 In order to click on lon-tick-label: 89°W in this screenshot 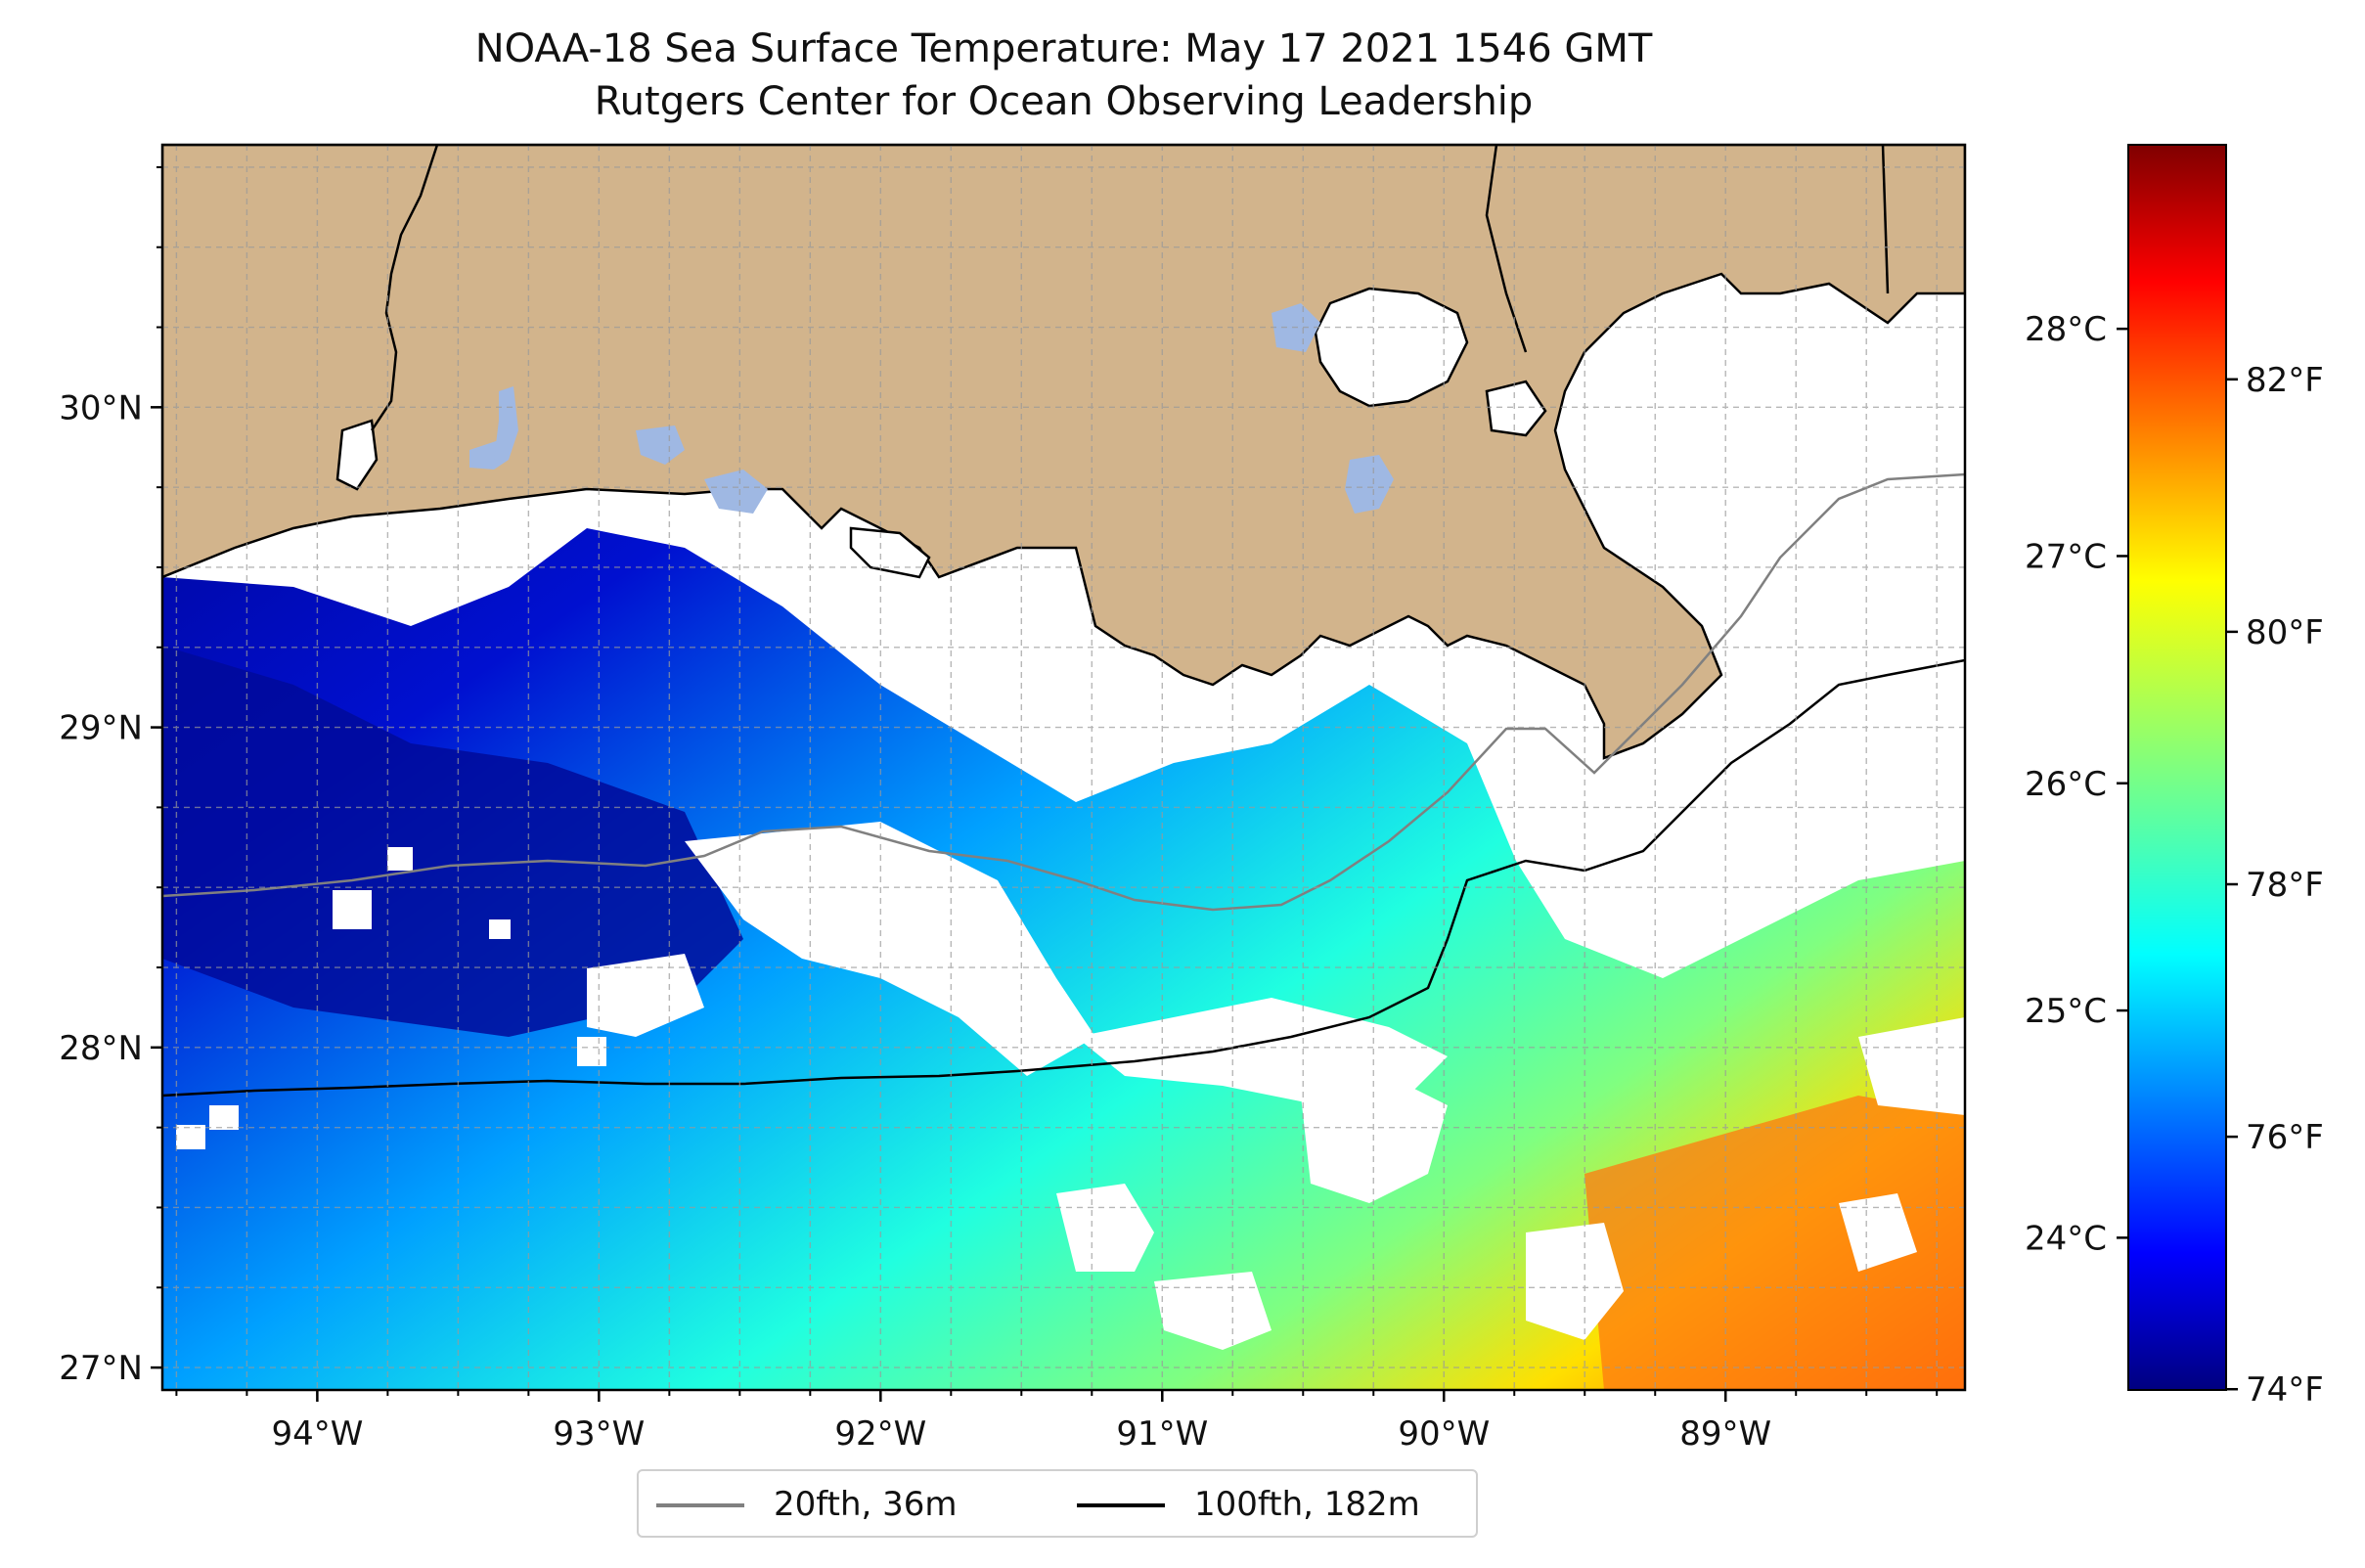, I will do `click(1725, 1434)`.